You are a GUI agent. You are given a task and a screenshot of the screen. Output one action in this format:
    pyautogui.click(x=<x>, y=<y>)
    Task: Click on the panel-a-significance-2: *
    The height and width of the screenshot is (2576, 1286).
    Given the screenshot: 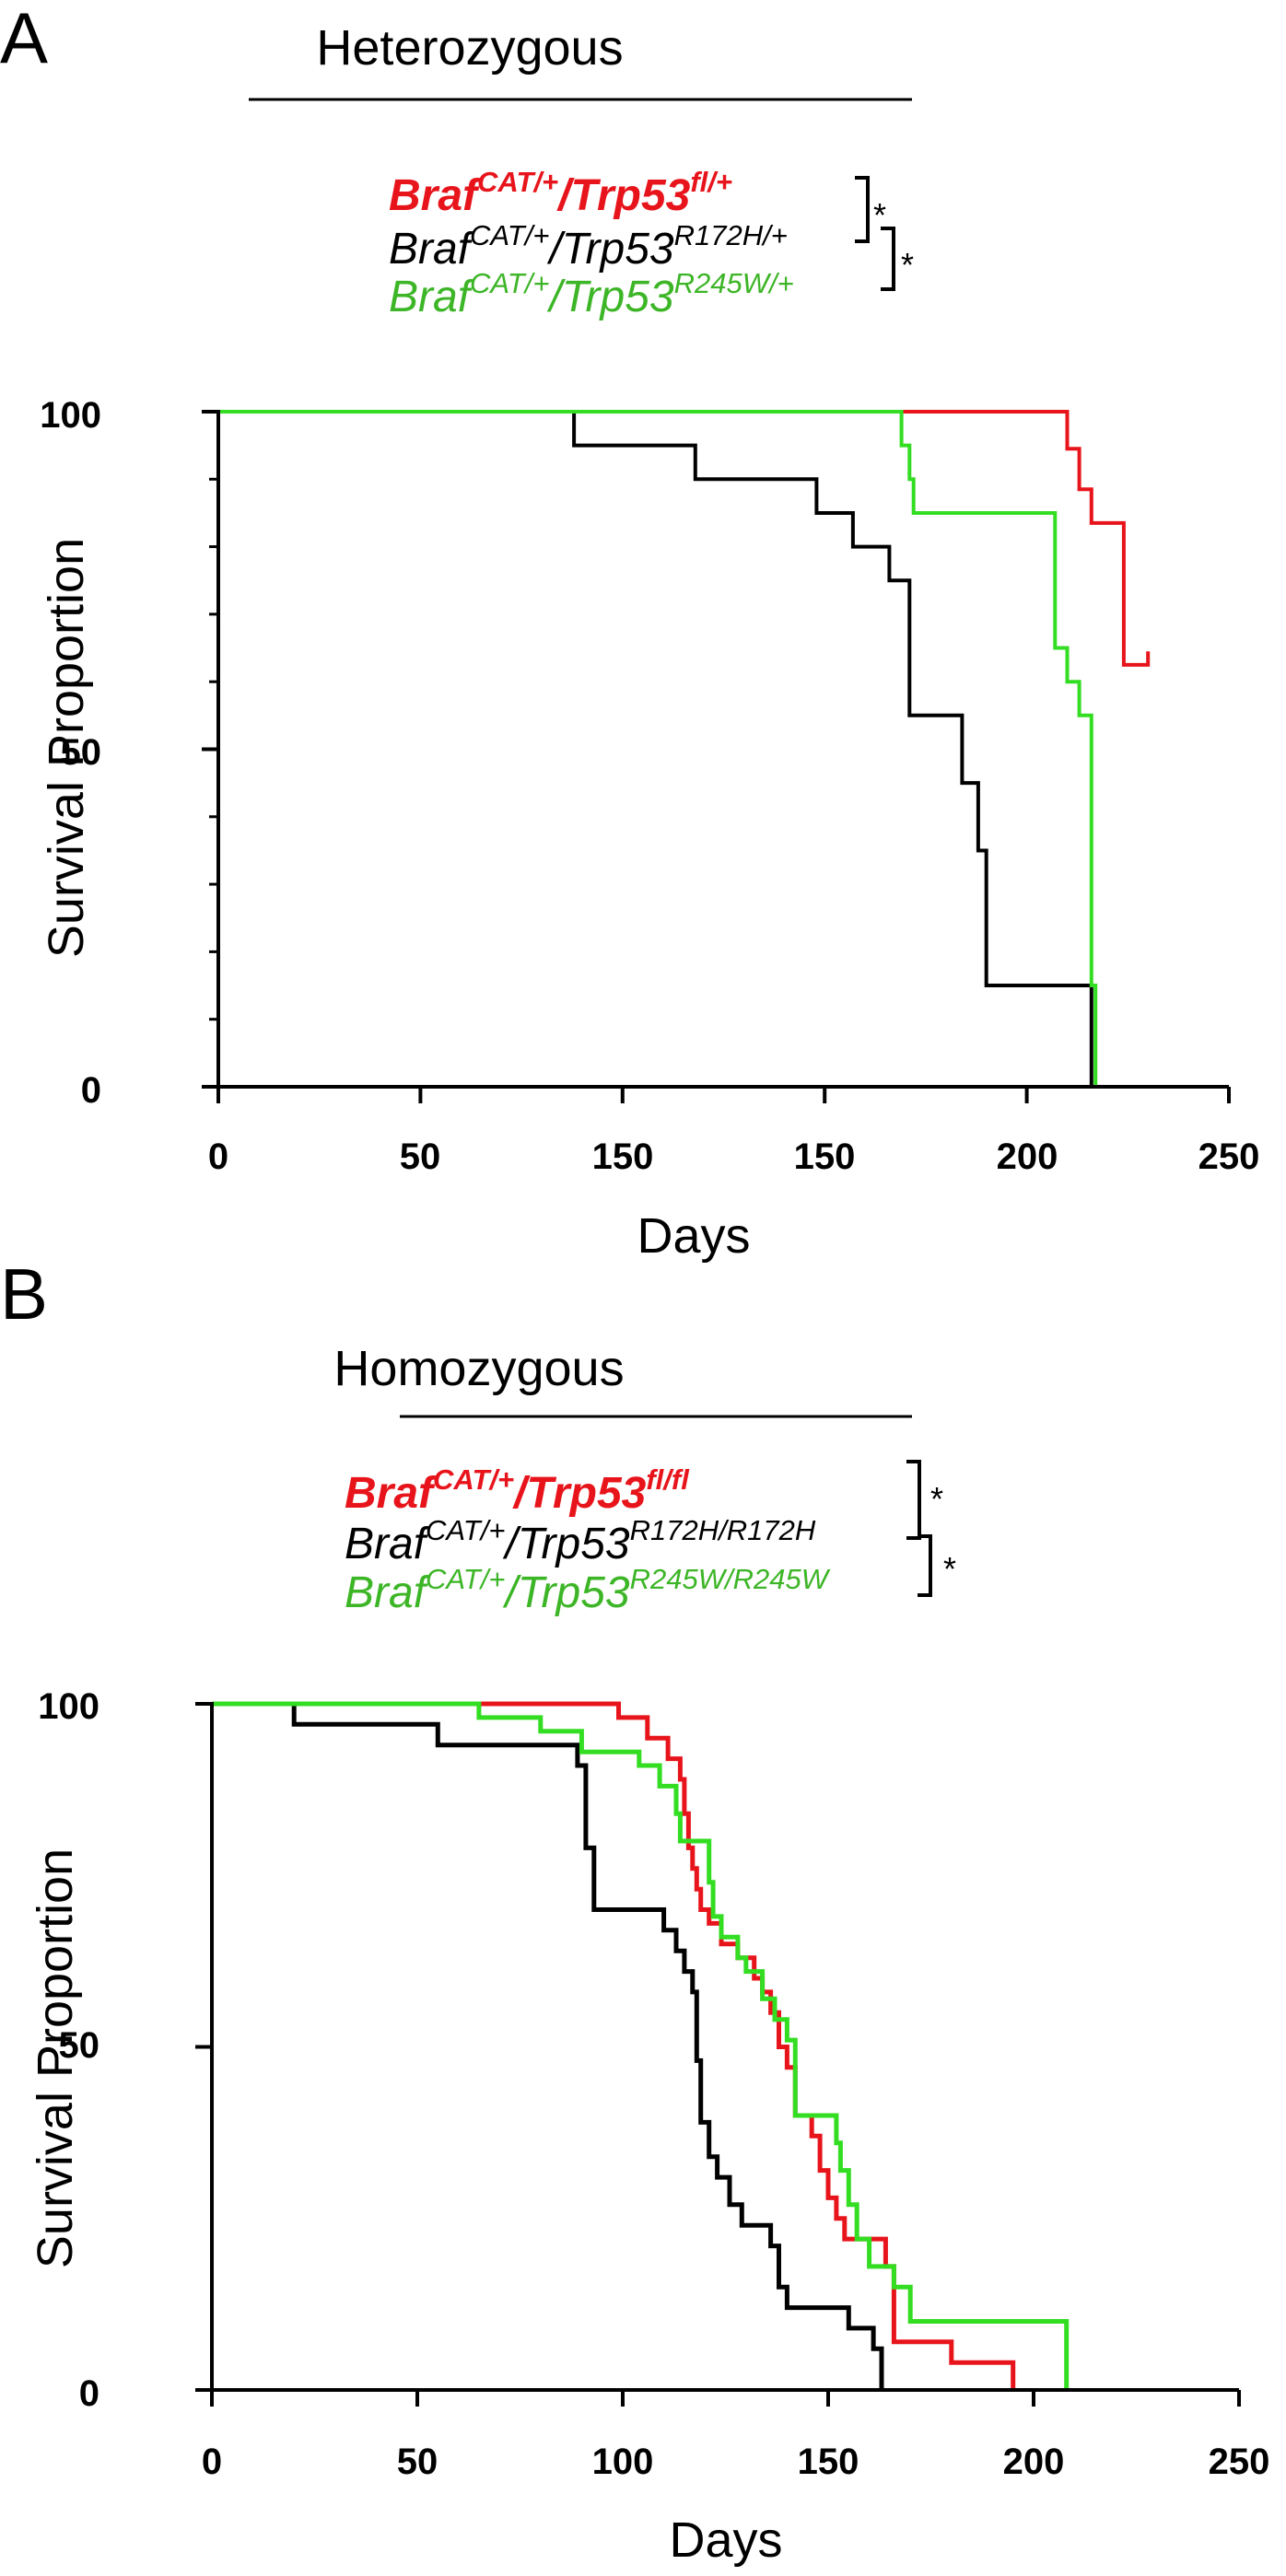 What is the action you would take?
    pyautogui.click(x=907, y=265)
    